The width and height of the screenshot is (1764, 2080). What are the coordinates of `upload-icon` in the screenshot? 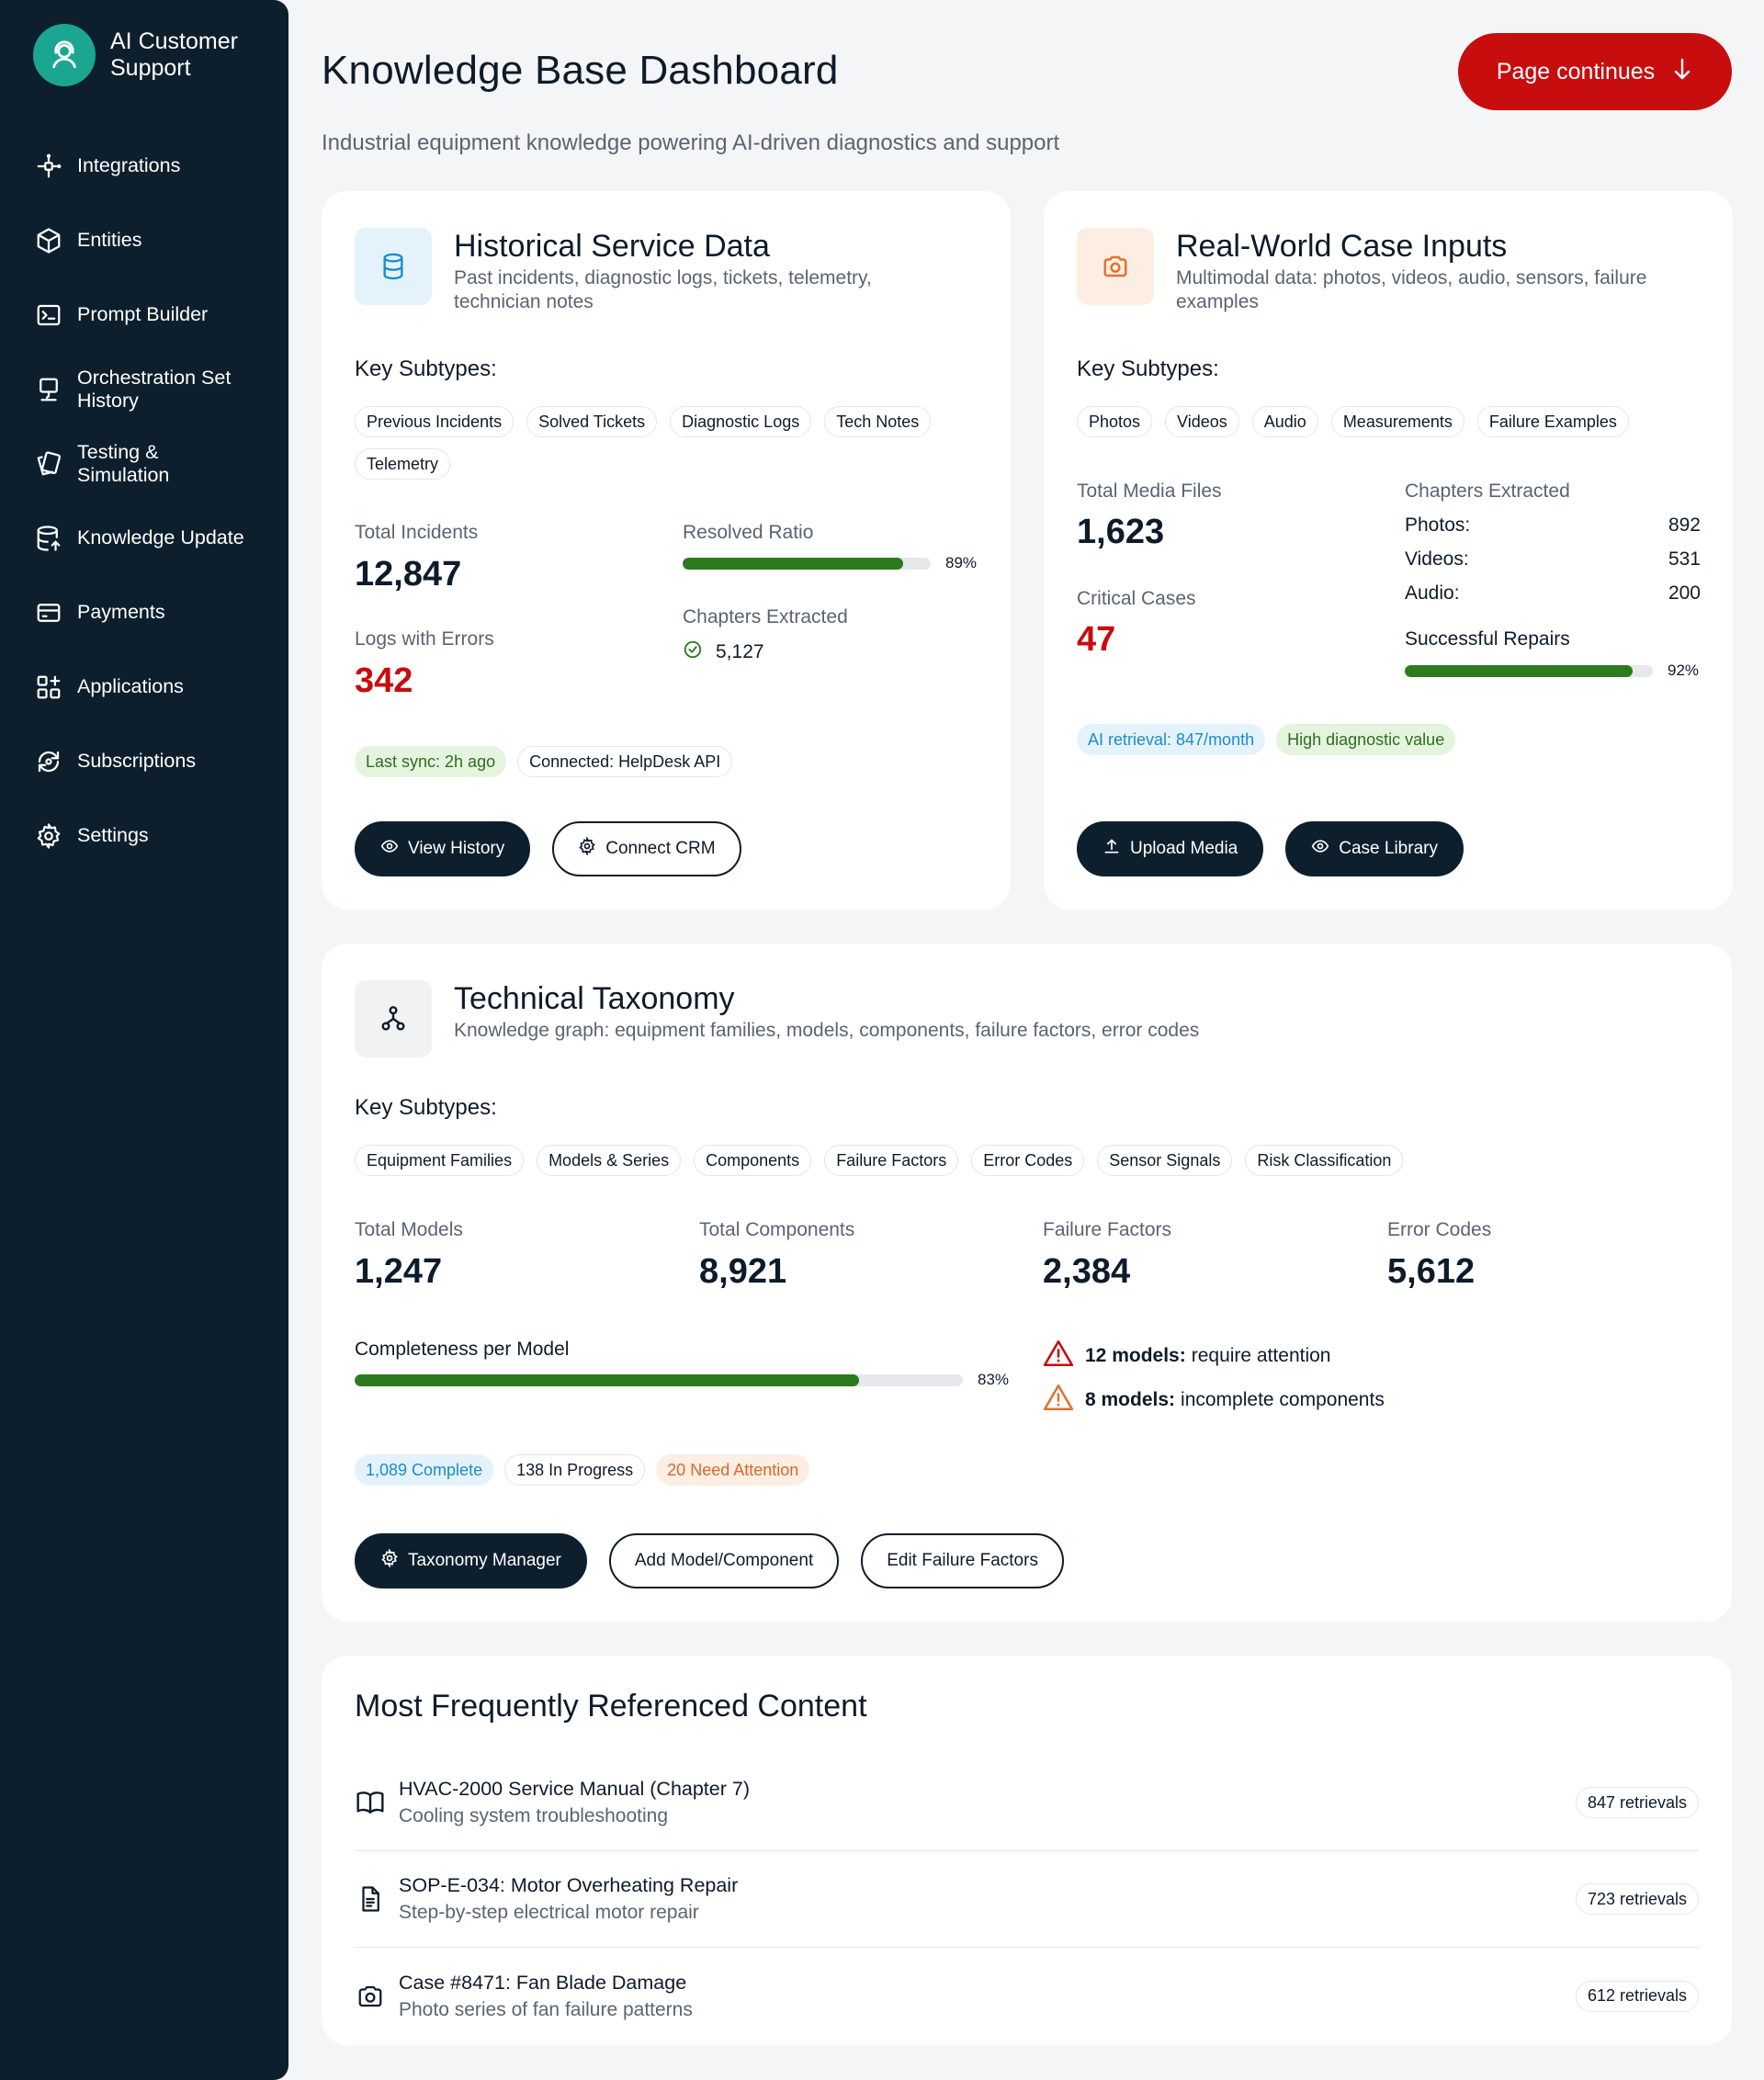 It's located at (1111, 849).